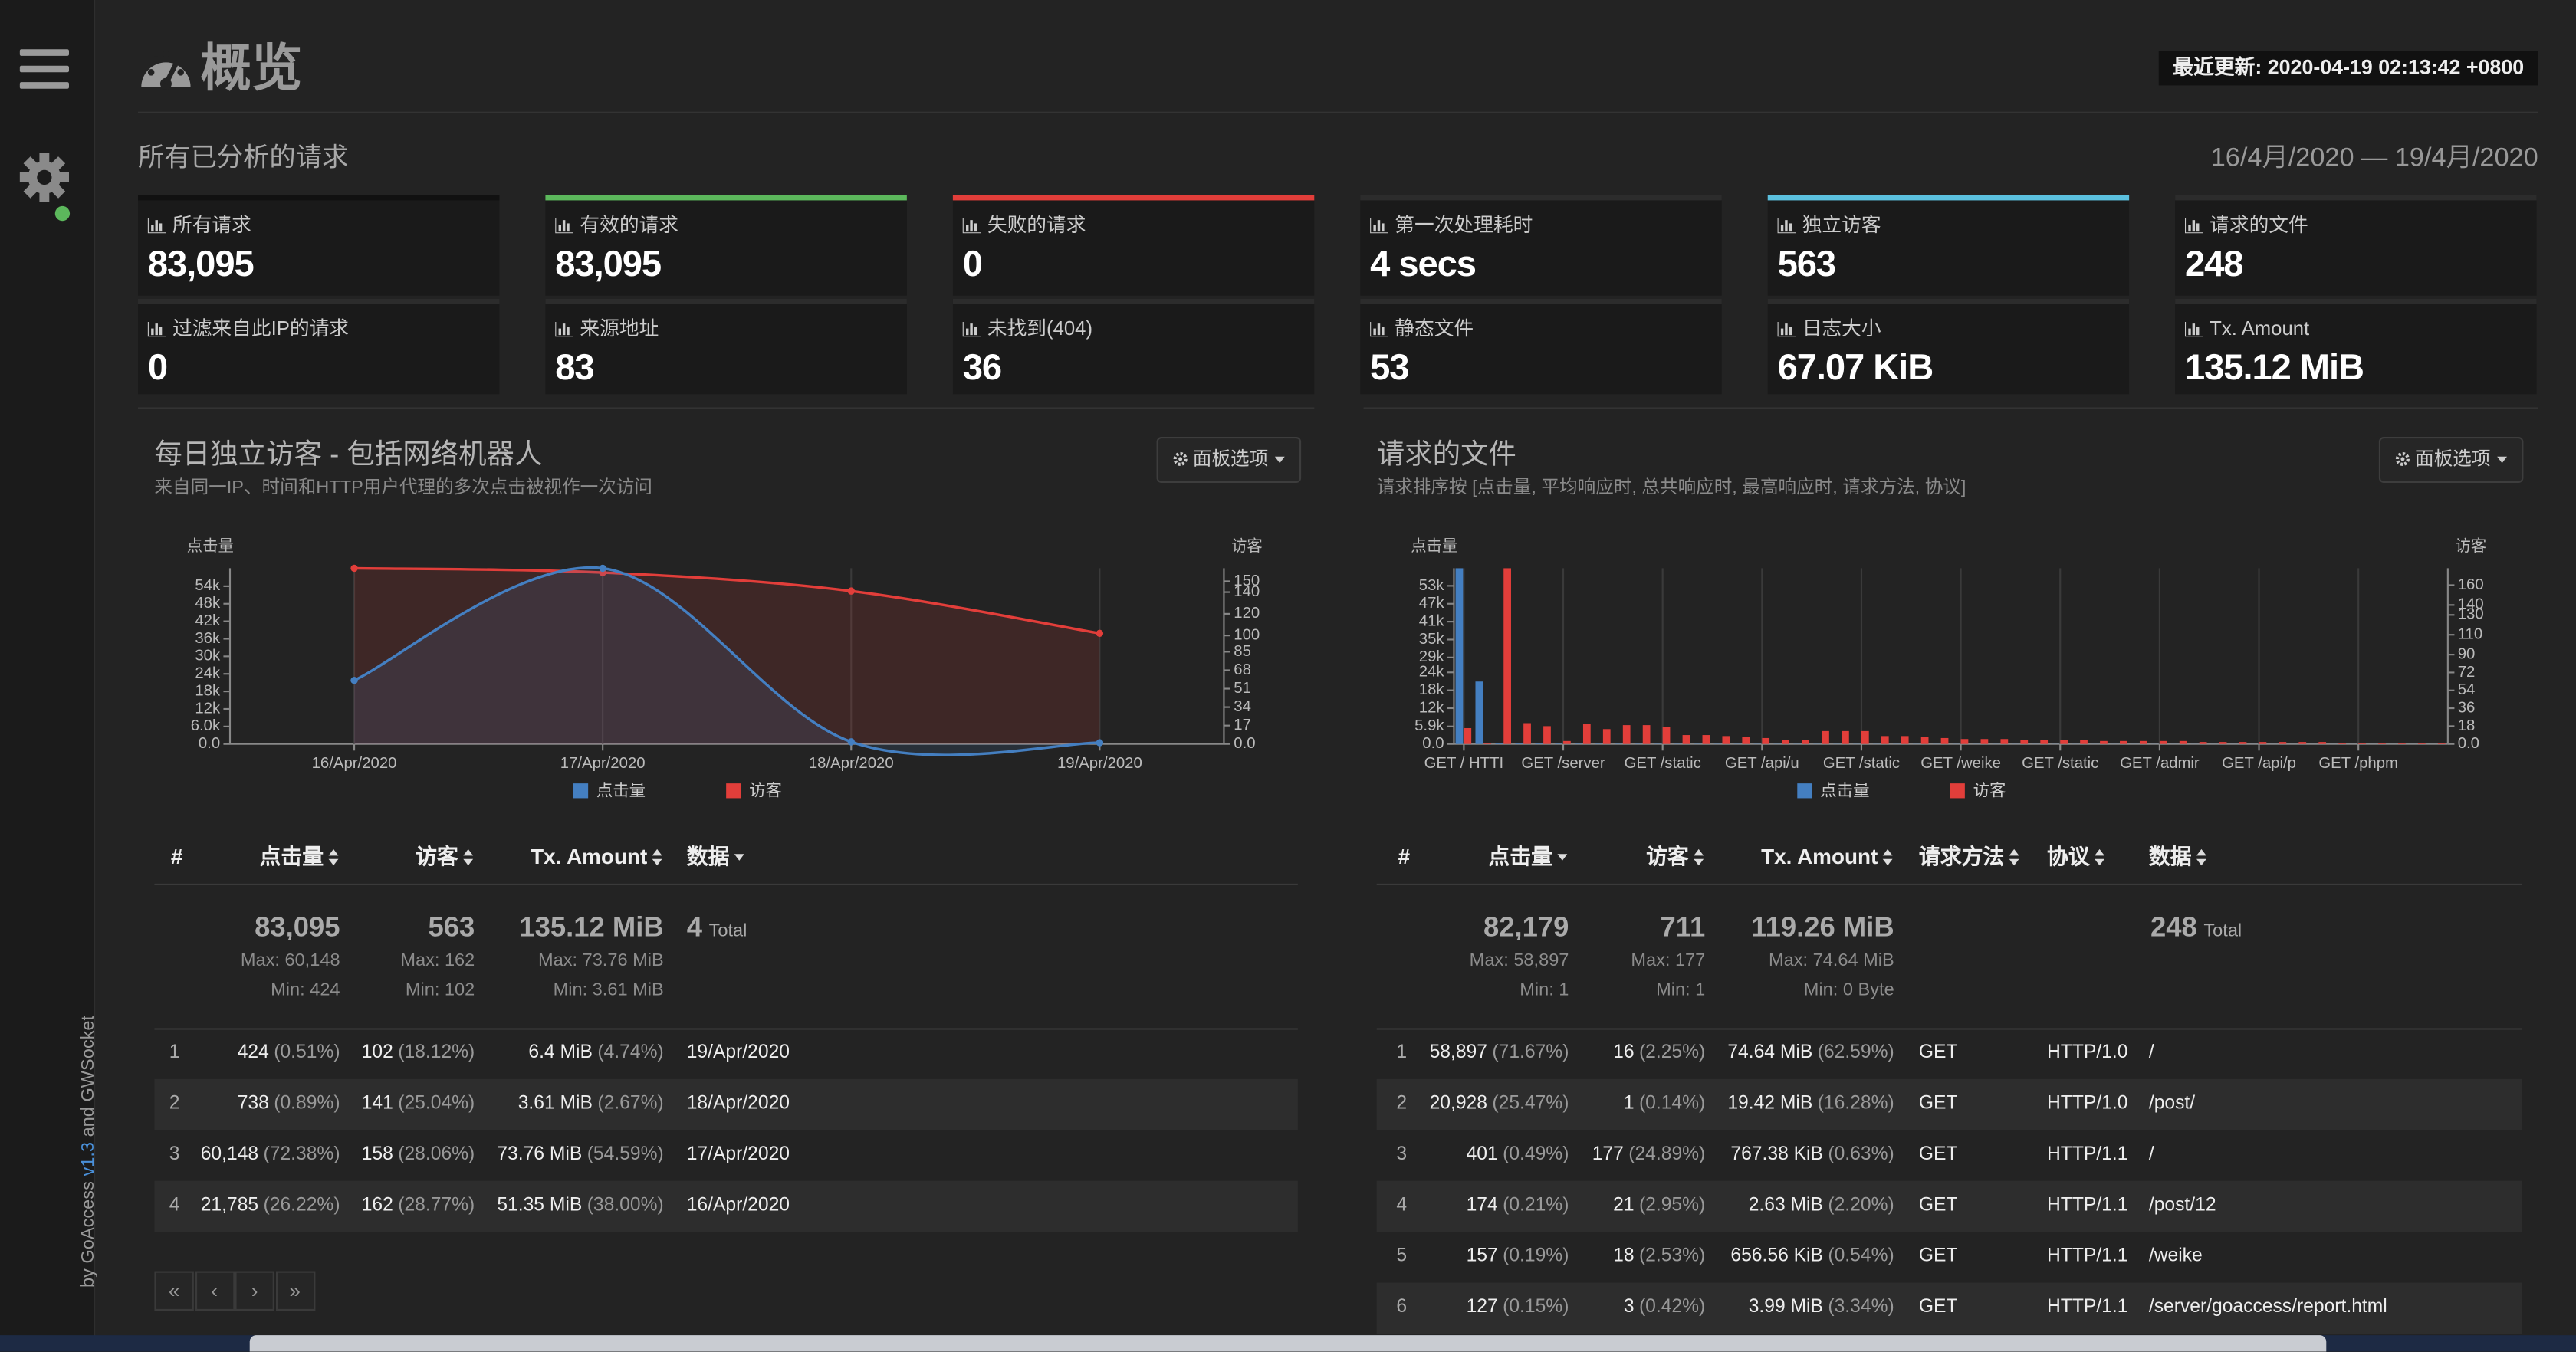 The height and width of the screenshot is (1352, 2576). Describe the element at coordinates (48, 676) in the screenshot. I see `sidebar` at that location.